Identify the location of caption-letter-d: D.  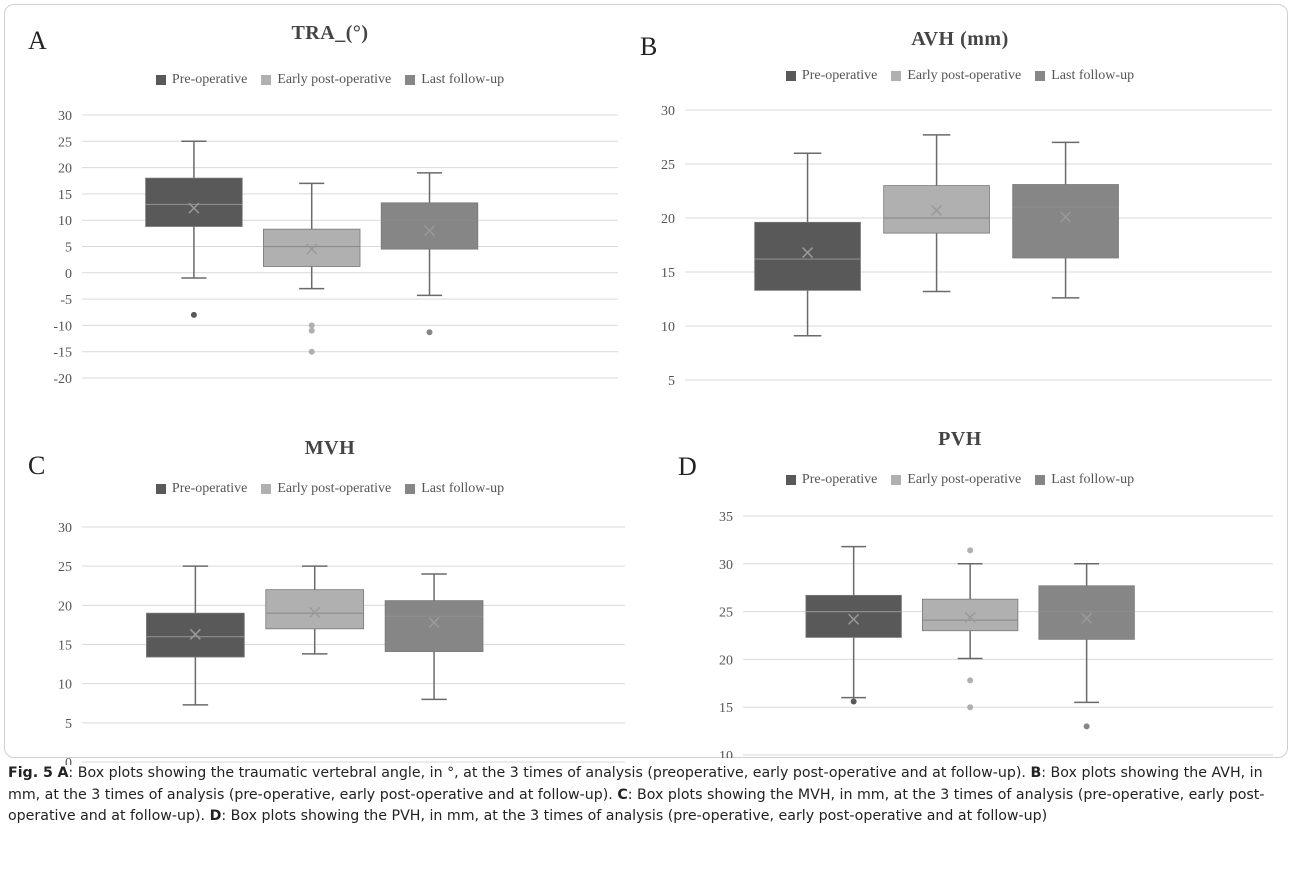
(215, 816).